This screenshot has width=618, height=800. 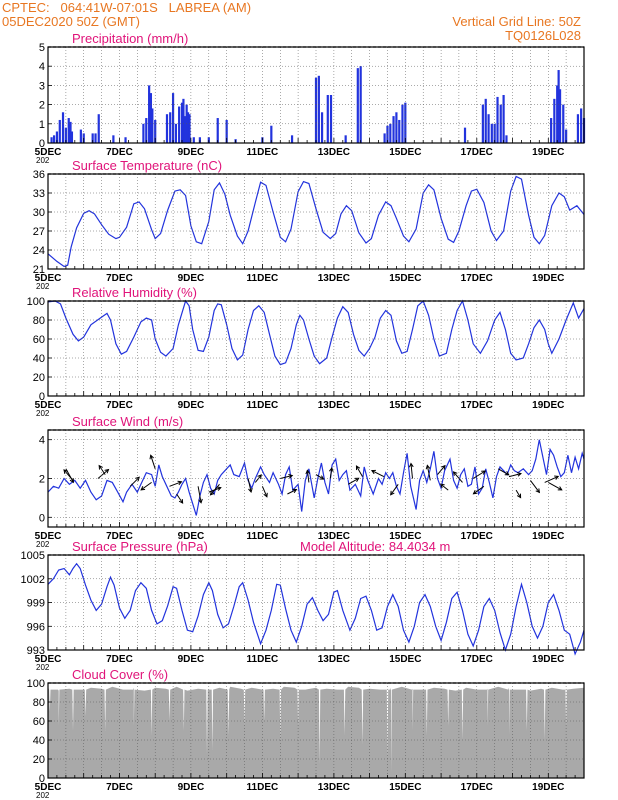 I want to click on temp-y-tick-label-5: 36, so click(x=39, y=175).